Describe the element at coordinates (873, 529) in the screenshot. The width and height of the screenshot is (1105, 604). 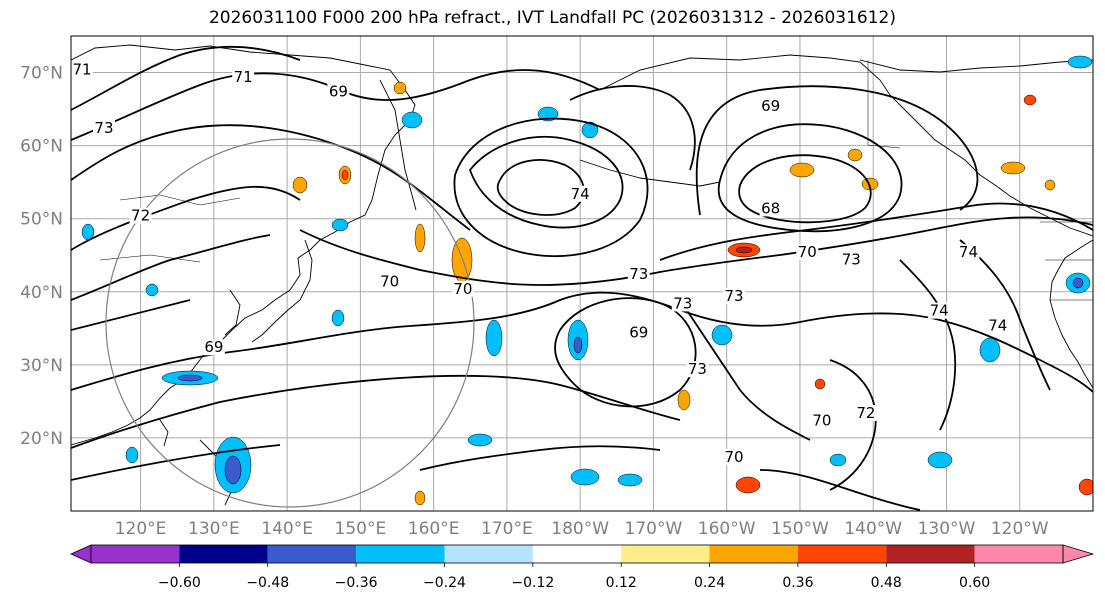
I see `lon-label: 140°W` at that location.